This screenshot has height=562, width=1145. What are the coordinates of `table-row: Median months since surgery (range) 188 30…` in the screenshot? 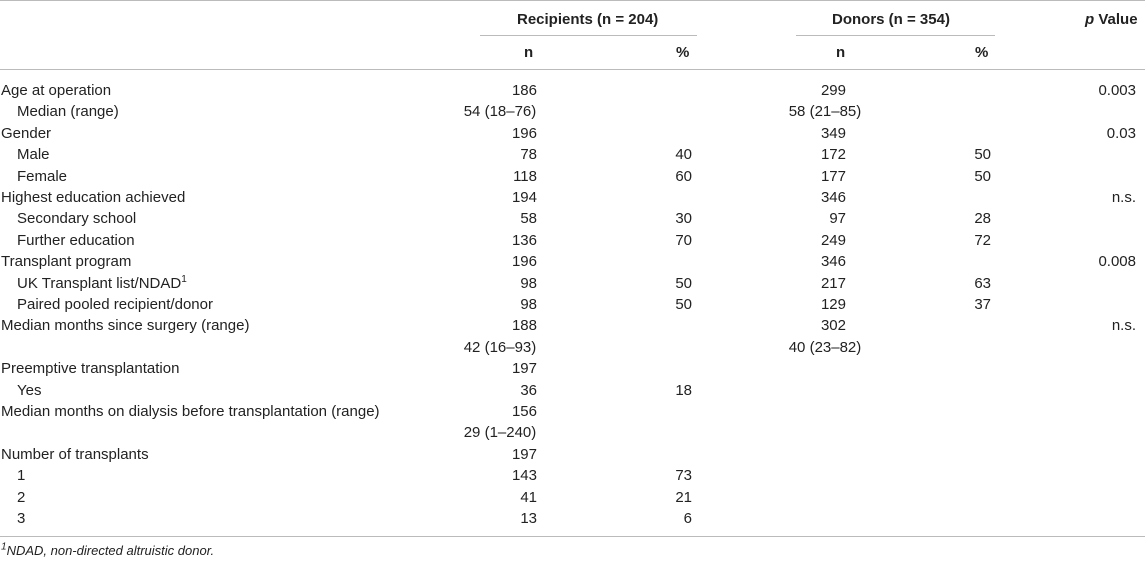 It's located at (572, 325).